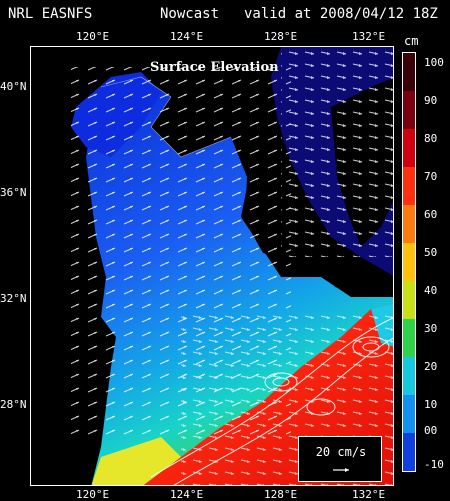 The width and height of the screenshot is (450, 501). I want to click on lat-tick-3: 32°N, so click(13, 298).